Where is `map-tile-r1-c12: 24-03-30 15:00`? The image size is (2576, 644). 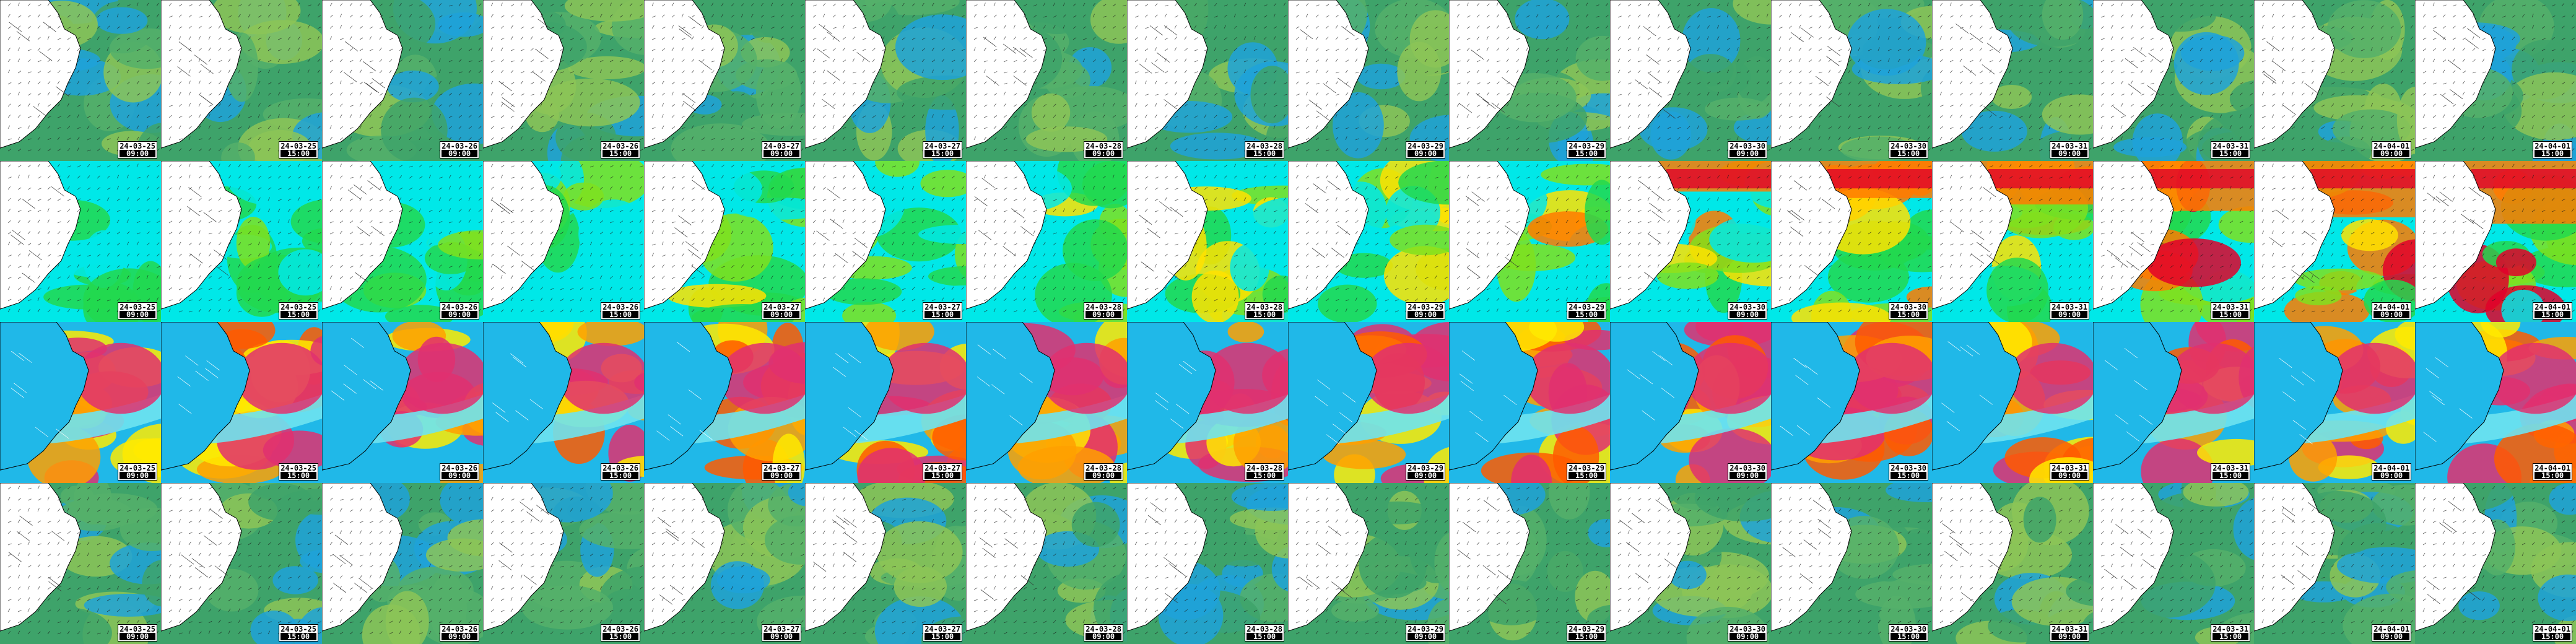 map-tile-r1-c12: 24-03-30 15:00 is located at coordinates (1851, 80).